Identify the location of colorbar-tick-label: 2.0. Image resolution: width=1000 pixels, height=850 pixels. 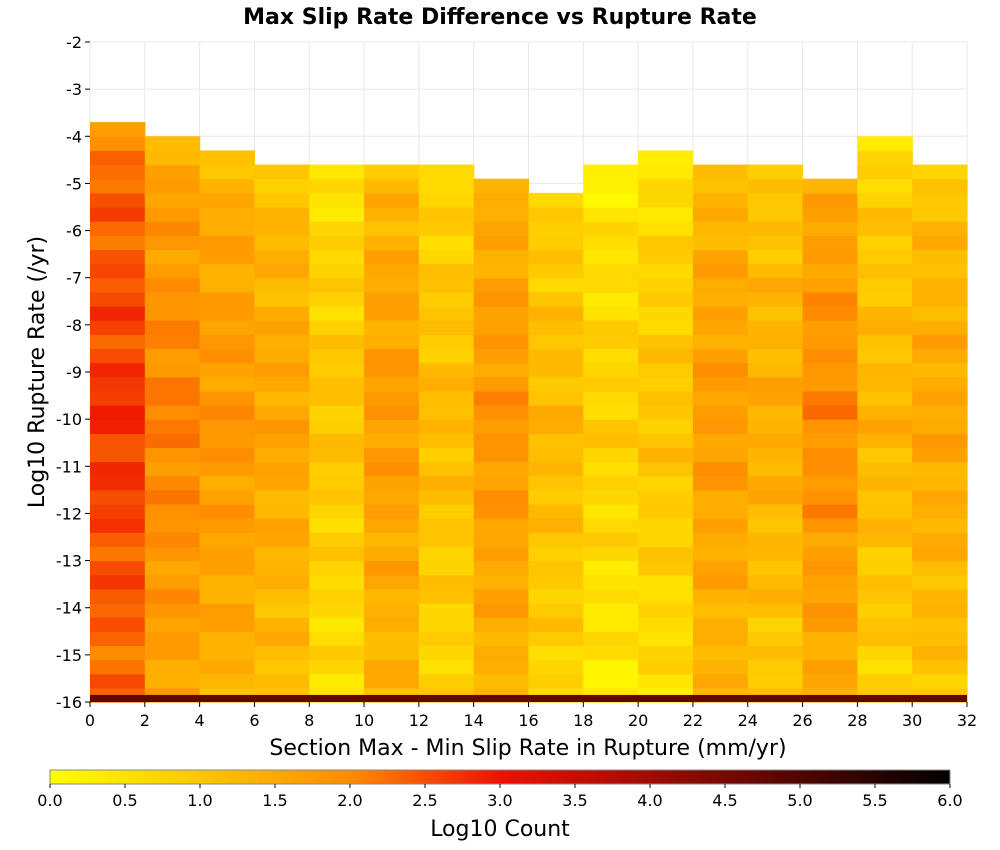
(349, 800).